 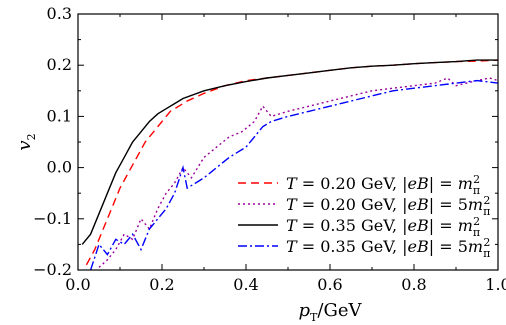 I want to click on x-tick-label: 0.6, so click(x=329, y=284).